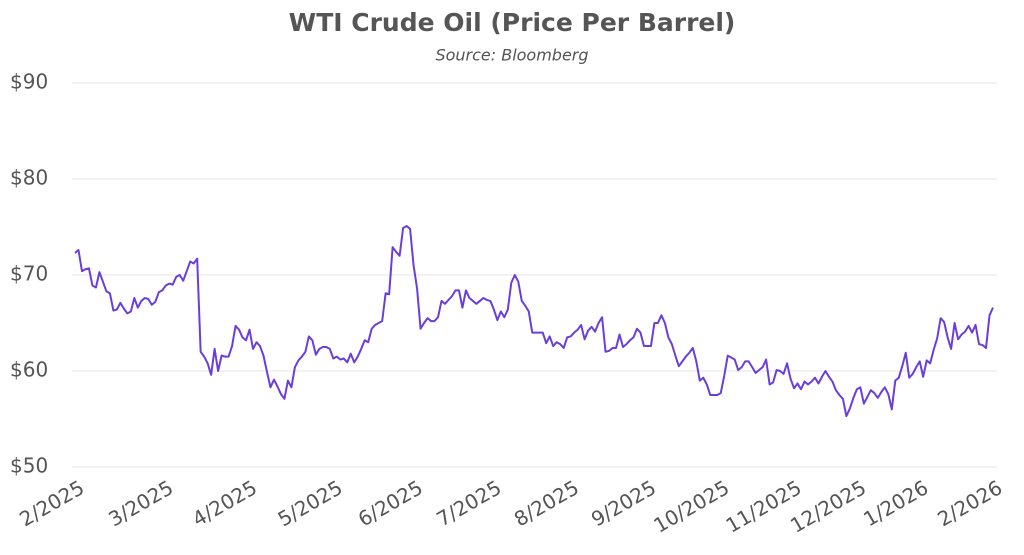 The image size is (1024, 555). Describe the element at coordinates (29, 82) in the screenshot. I see `y-tick-label: $90` at that location.